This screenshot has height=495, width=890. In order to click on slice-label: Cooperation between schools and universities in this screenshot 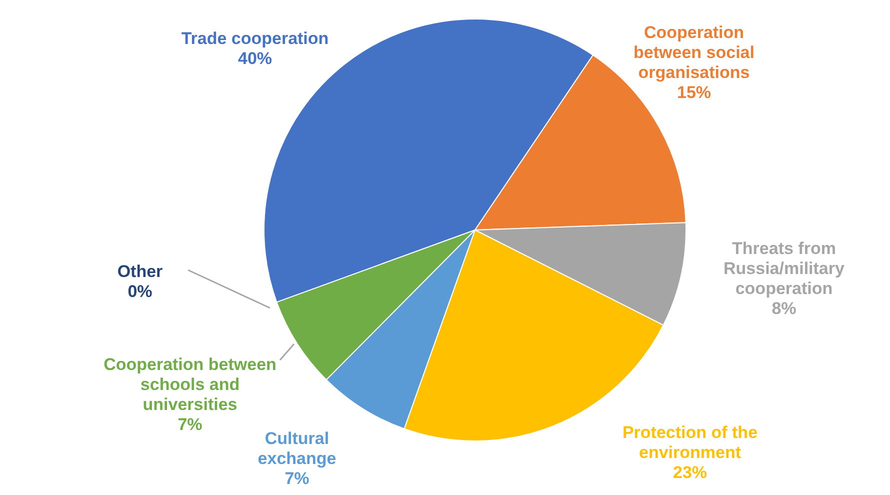, I will do `click(190, 384)`.